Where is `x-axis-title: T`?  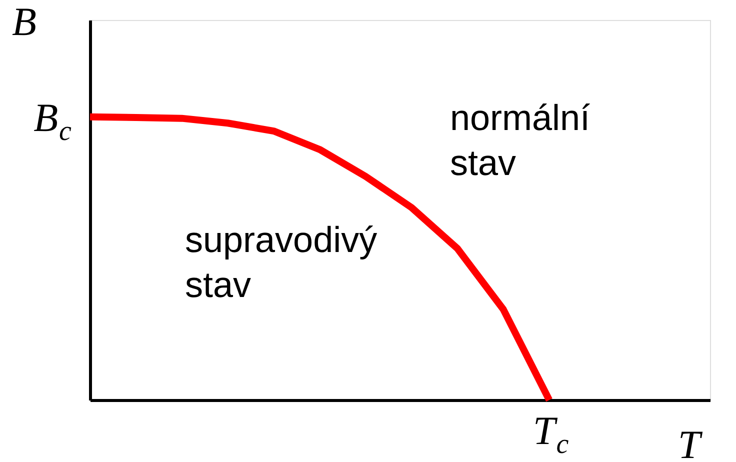 x-axis-title: T is located at coordinates (690, 442).